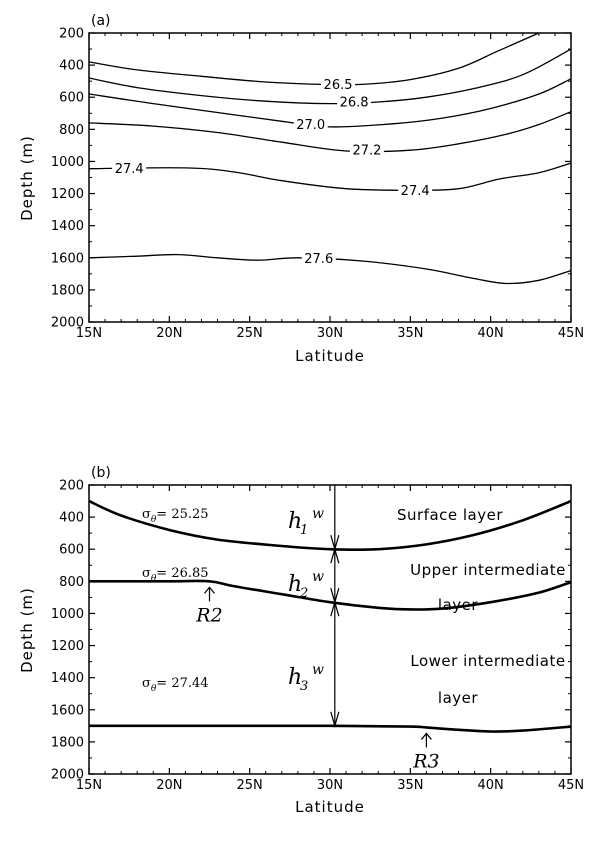 The width and height of the screenshot is (594, 850). Describe the element at coordinates (175, 685) in the screenshot. I see `sigma-label-lower: σθ= 27.44` at that location.